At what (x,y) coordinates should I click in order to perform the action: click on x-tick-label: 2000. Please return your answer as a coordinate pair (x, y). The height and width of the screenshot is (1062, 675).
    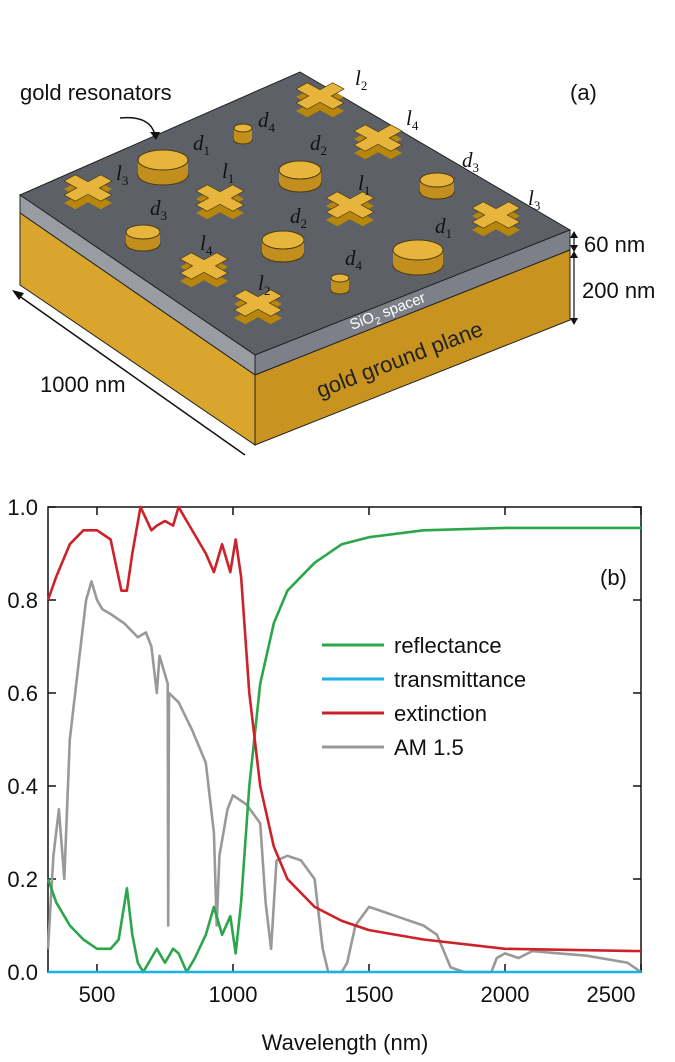
    Looking at the image, I should click on (505, 994).